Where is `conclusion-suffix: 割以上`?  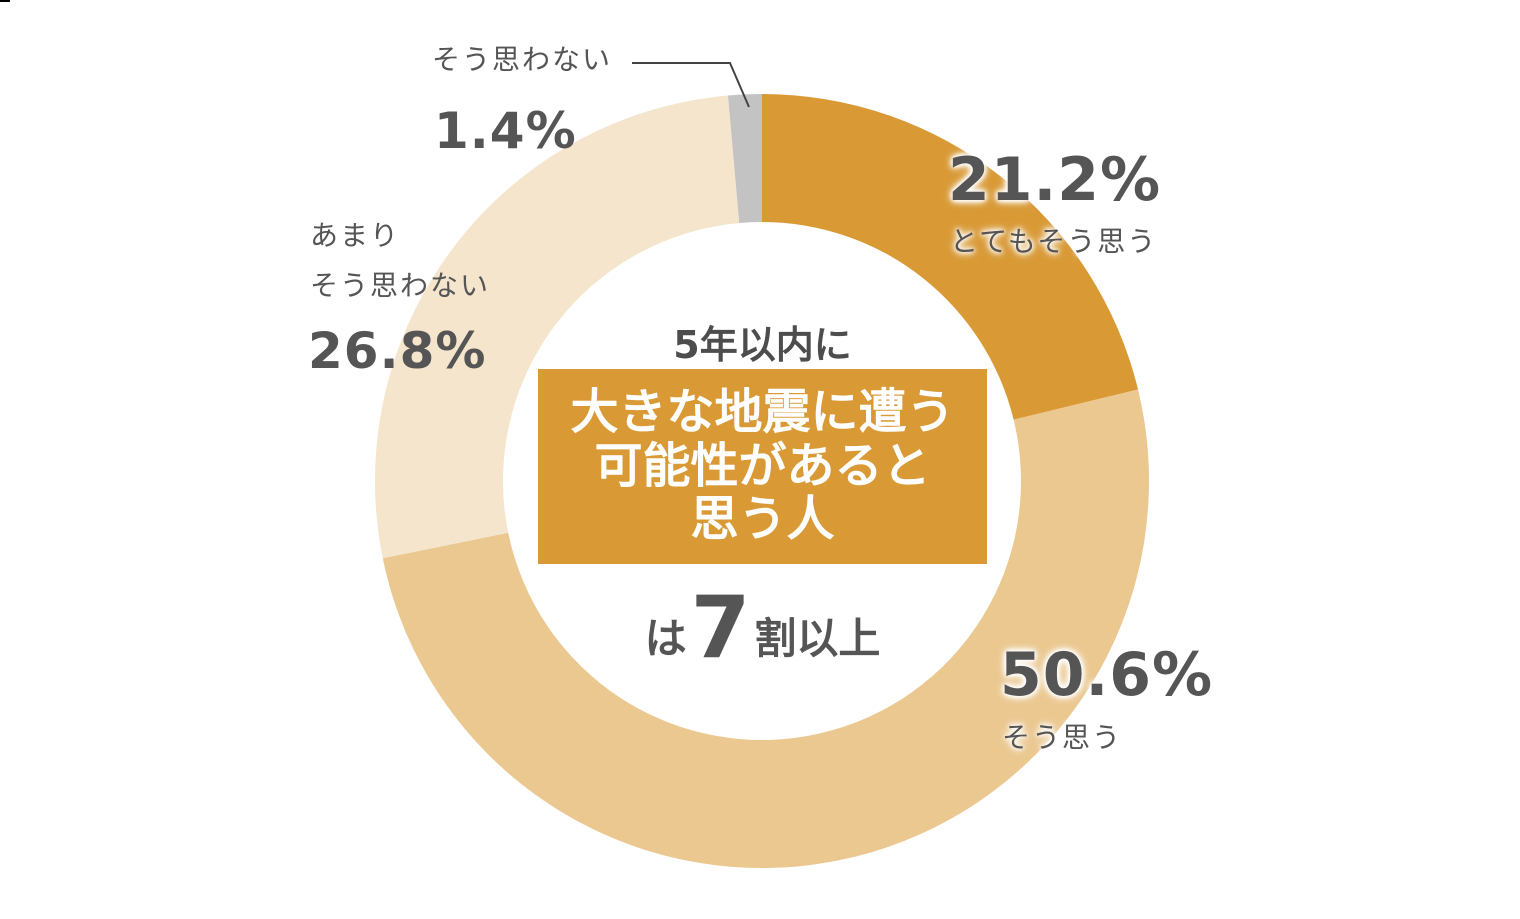
conclusion-suffix: 割以上 is located at coordinates (817, 638).